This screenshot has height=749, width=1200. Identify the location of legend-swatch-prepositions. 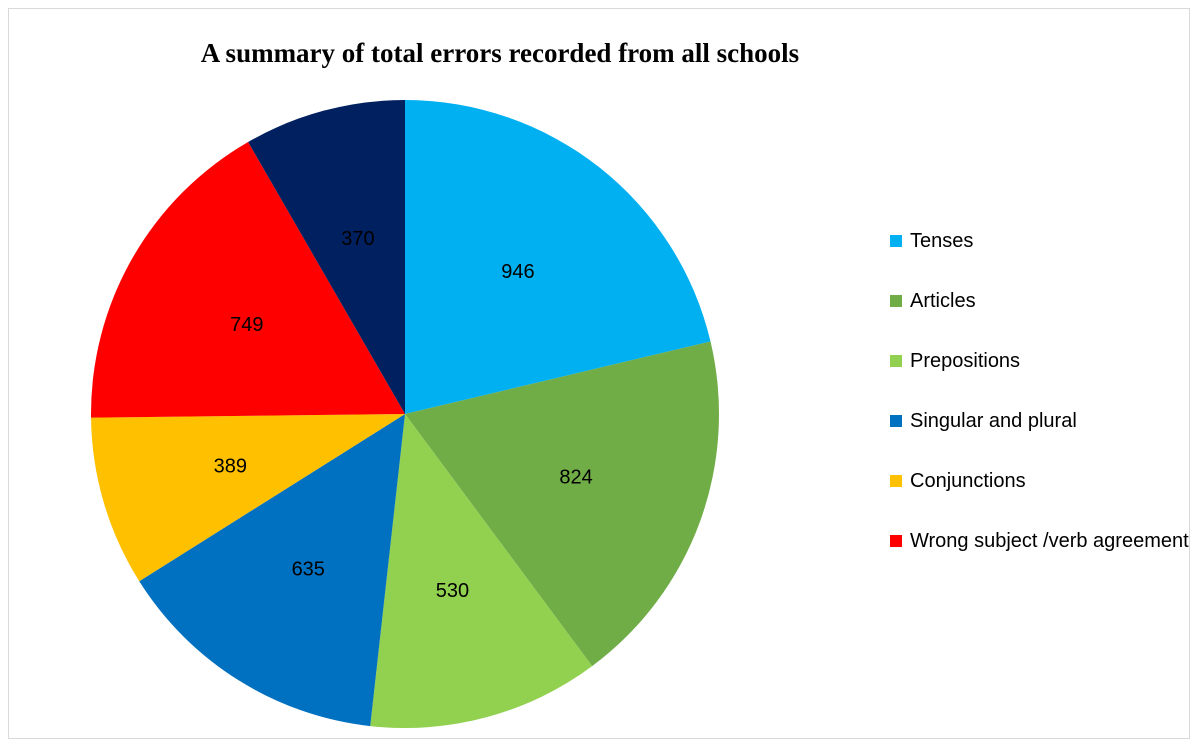
(896, 361).